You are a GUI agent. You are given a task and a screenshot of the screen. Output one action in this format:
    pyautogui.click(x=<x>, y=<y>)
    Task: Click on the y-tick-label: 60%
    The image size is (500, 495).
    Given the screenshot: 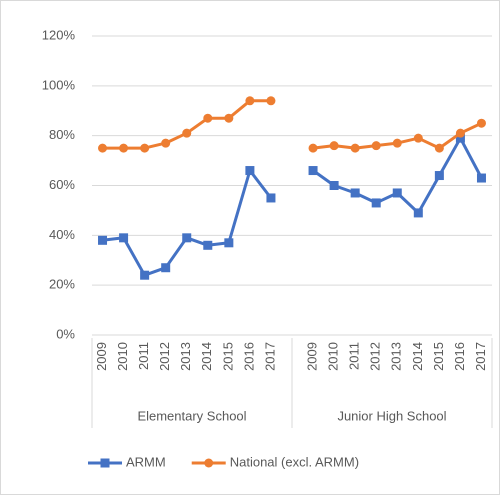 What is the action you would take?
    pyautogui.click(x=62, y=184)
    